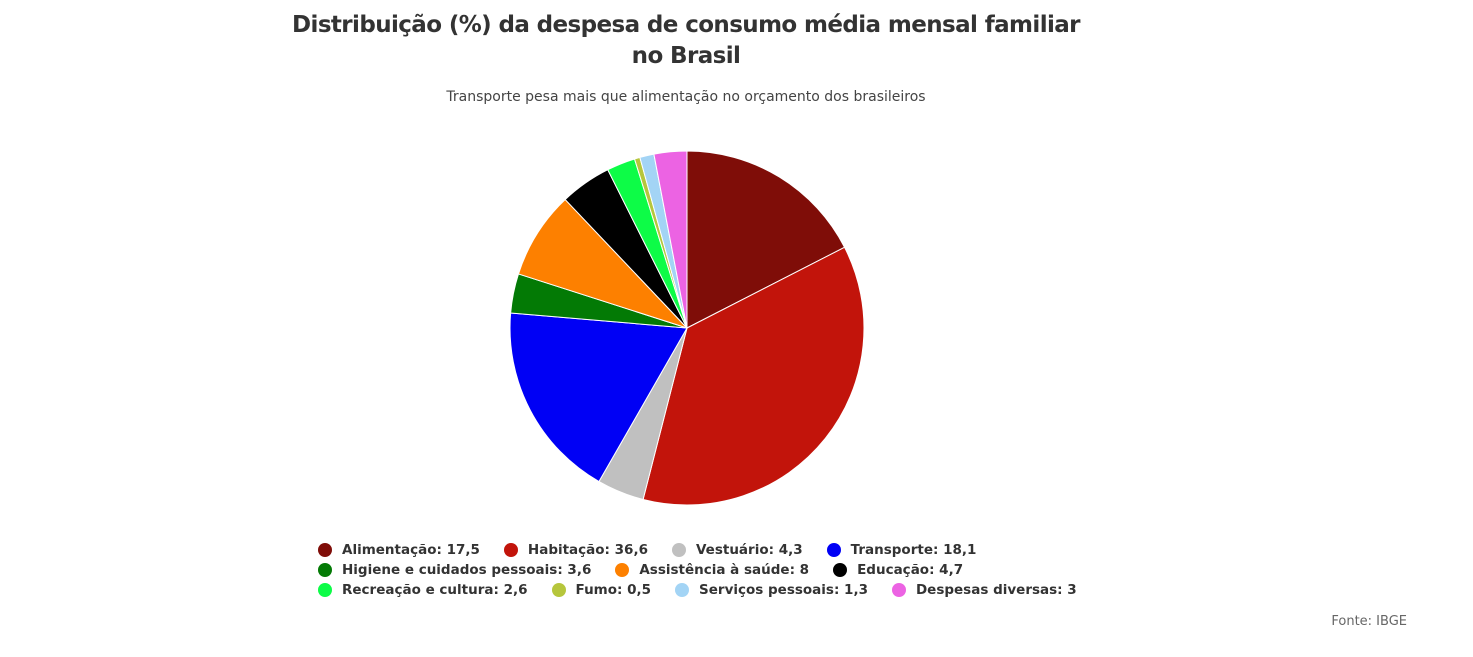 This screenshot has width=1473, height=657. I want to click on legend-item: Alimentação: 17,5, so click(399, 550).